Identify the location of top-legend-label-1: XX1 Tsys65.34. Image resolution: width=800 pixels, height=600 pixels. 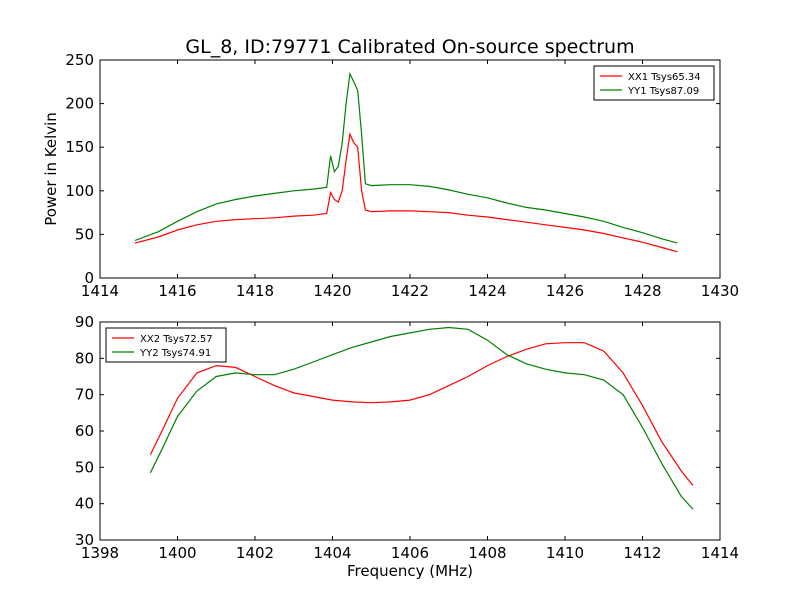
(664, 77).